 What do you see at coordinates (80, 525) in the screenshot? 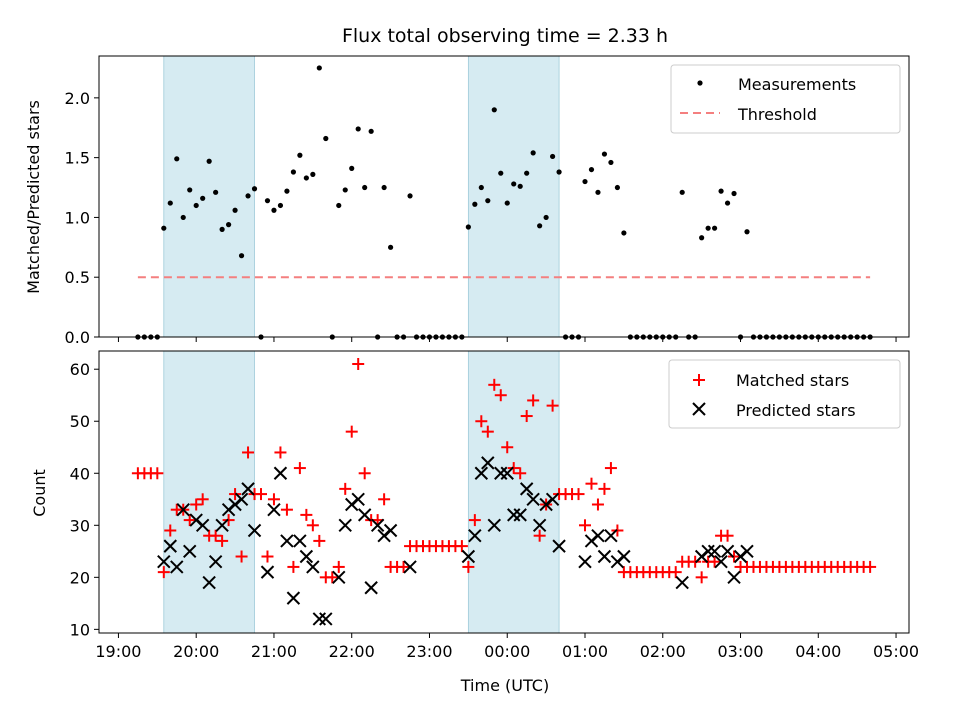
I see `bottom-y-tick-label: 30` at bounding box center [80, 525].